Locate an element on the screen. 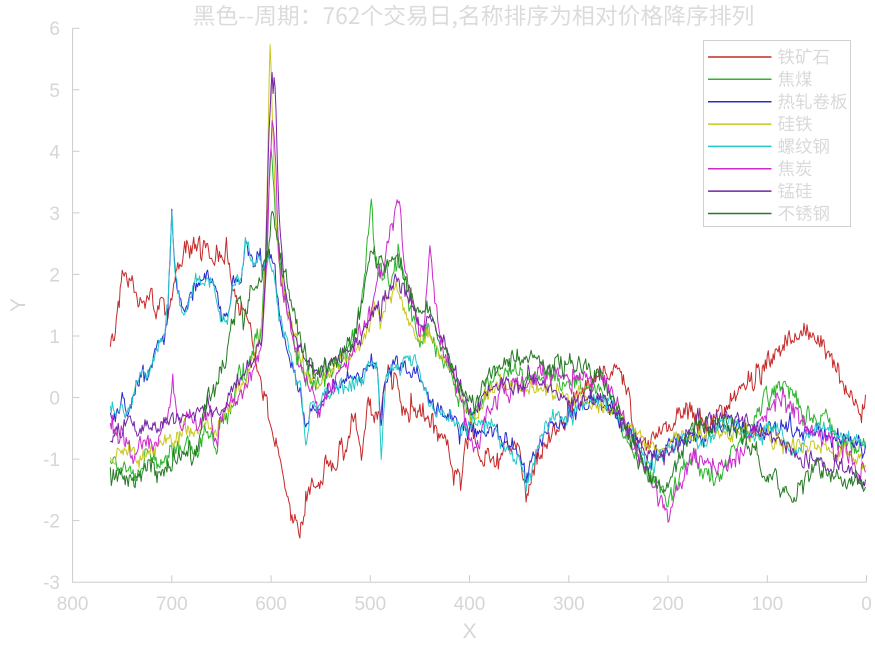  svg-text: X is located at coordinates (470, 631).